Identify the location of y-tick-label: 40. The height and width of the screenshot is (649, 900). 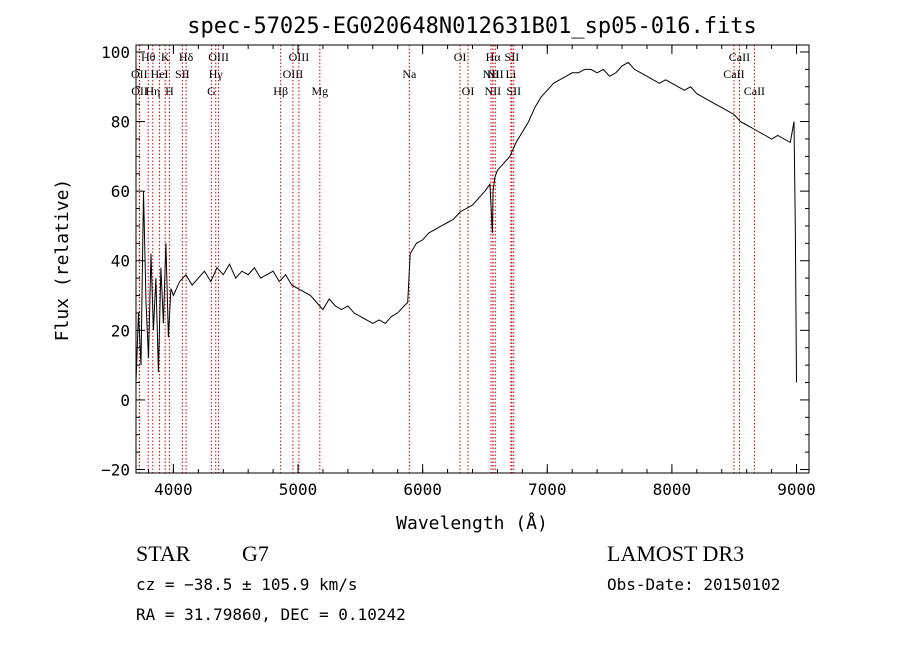
(120, 261).